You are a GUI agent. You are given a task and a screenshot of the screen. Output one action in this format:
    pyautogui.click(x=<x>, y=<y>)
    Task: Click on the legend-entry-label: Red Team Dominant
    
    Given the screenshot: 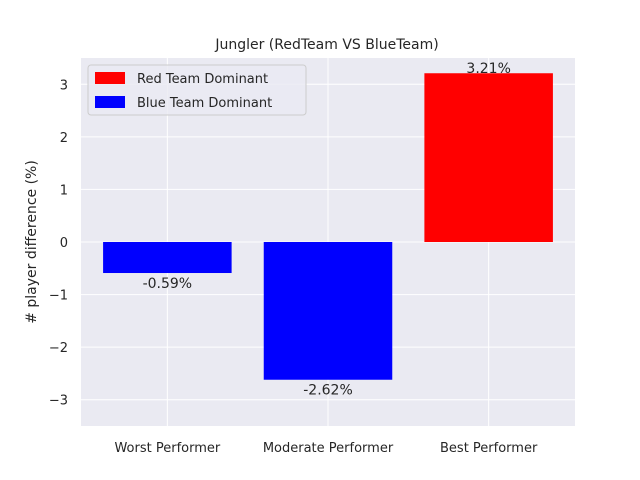 What is the action you would take?
    pyautogui.click(x=202, y=79)
    